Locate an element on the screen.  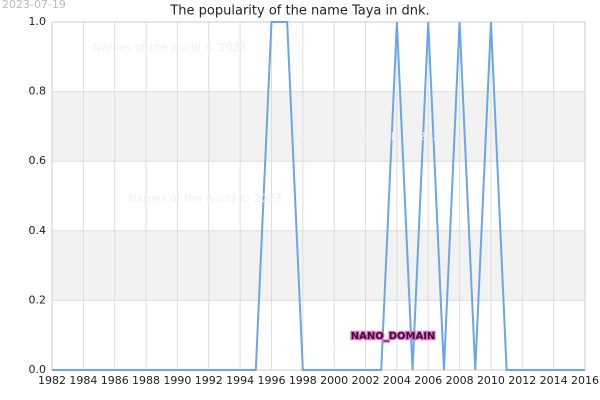
x-tick-label: 2008 is located at coordinates (460, 380).